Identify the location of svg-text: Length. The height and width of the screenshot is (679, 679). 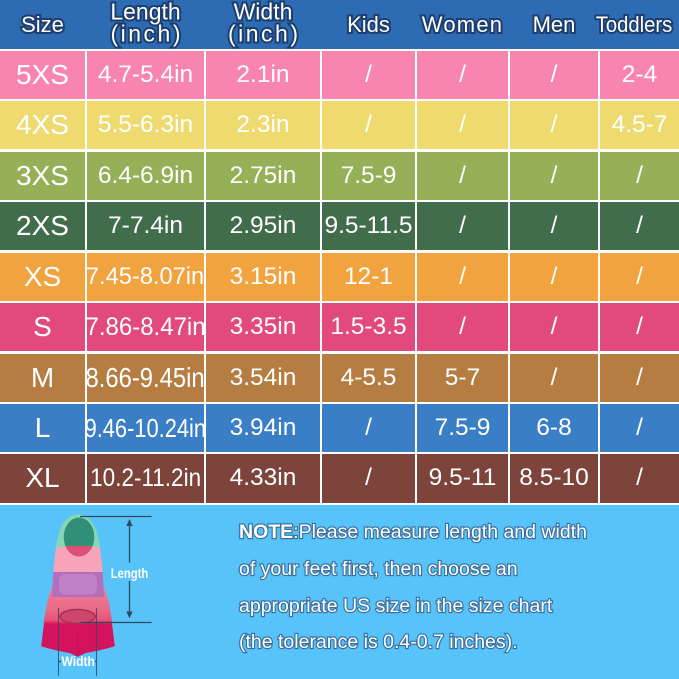
(130, 573).